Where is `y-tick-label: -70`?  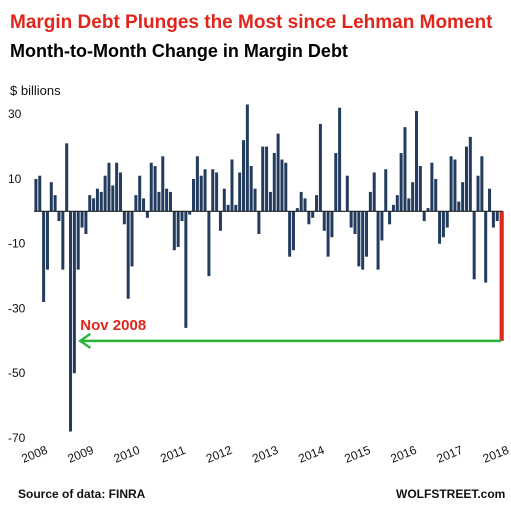
y-tick-label: -70 is located at coordinates (17, 438).